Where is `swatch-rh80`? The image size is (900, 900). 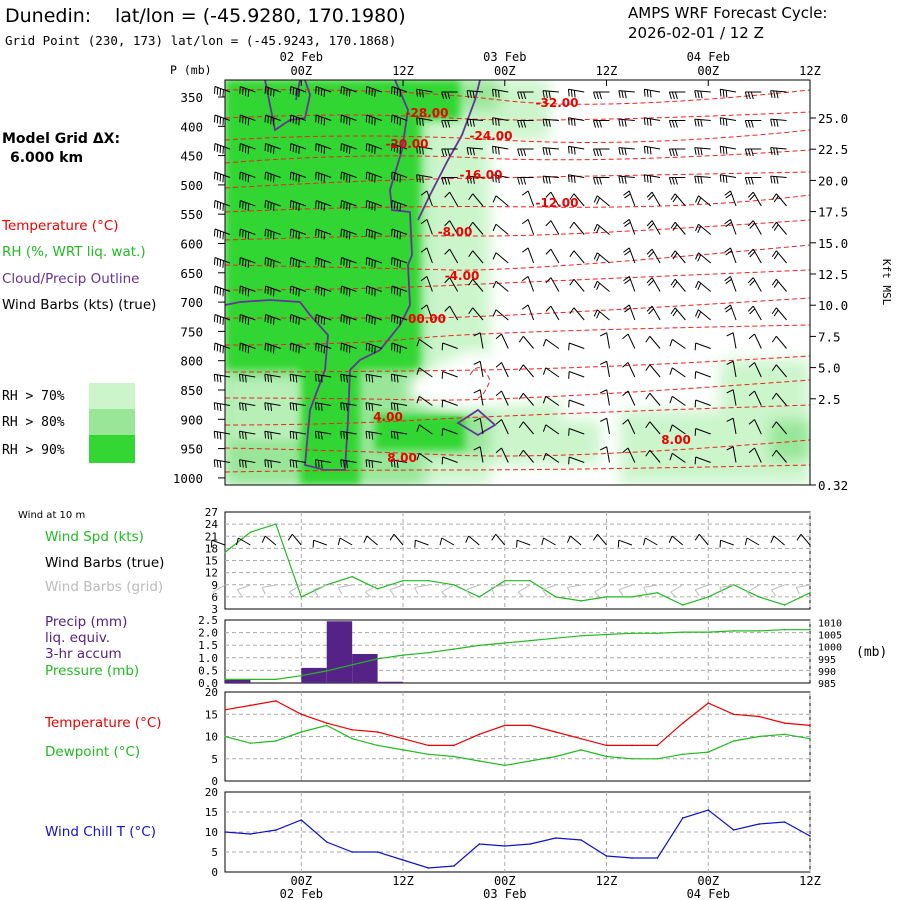
swatch-rh80 is located at coordinates (112, 422).